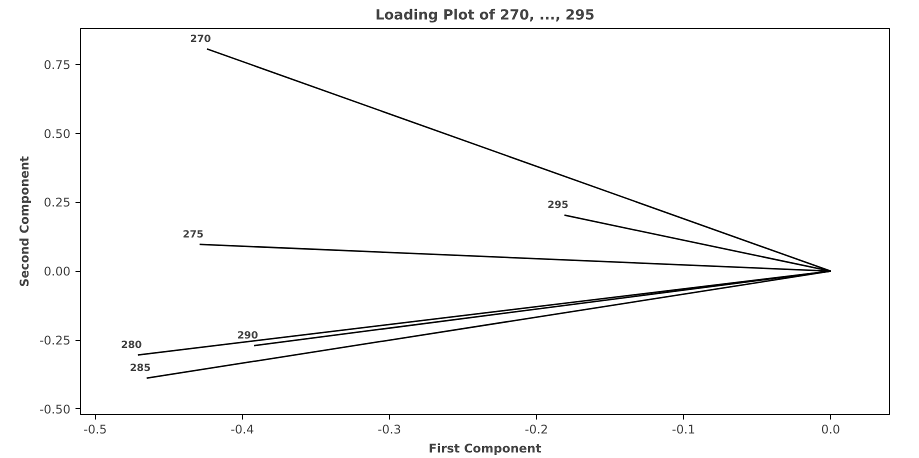  What do you see at coordinates (57, 65) in the screenshot?
I see `y-tick-label: 0.75` at bounding box center [57, 65].